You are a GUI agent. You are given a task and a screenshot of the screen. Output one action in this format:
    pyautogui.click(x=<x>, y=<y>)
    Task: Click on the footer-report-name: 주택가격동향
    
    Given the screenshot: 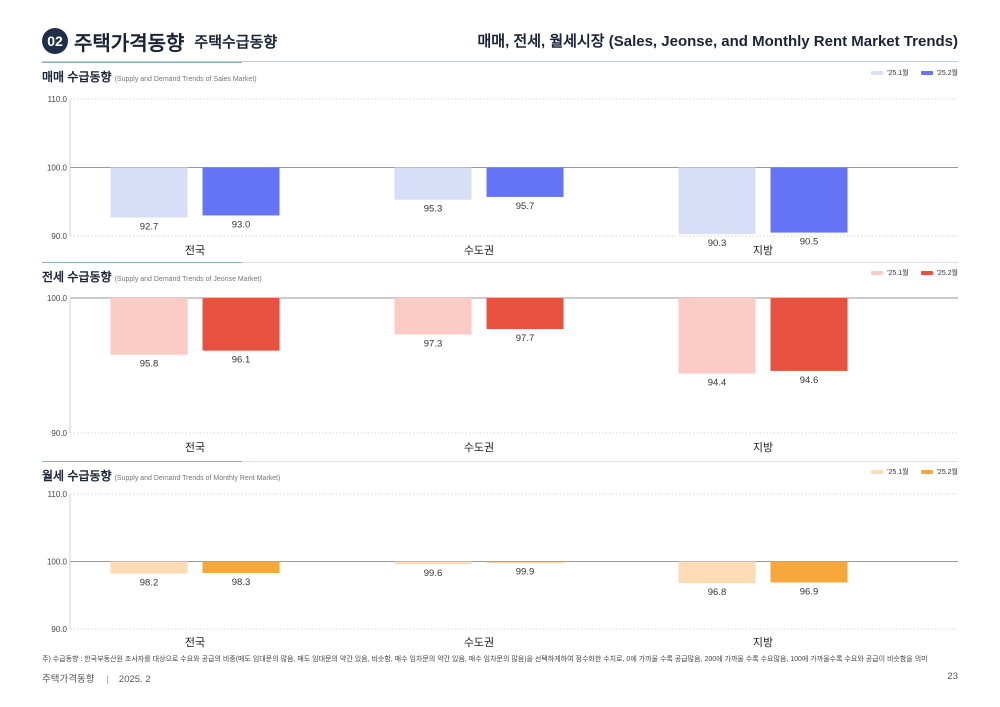 What is the action you would take?
    pyautogui.click(x=68, y=679)
    